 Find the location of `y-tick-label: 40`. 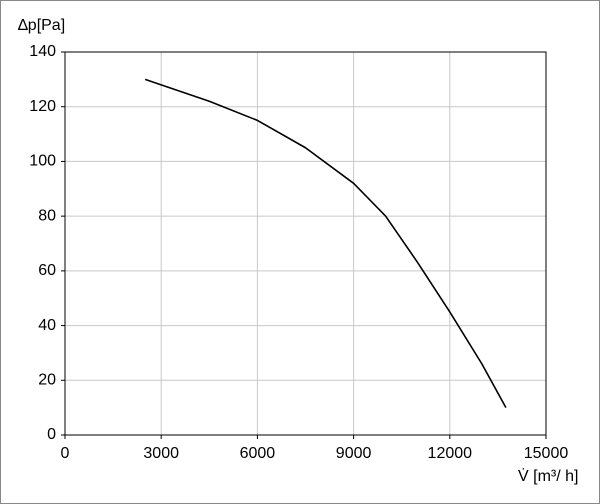

y-tick-label: 40 is located at coordinates (47, 325).